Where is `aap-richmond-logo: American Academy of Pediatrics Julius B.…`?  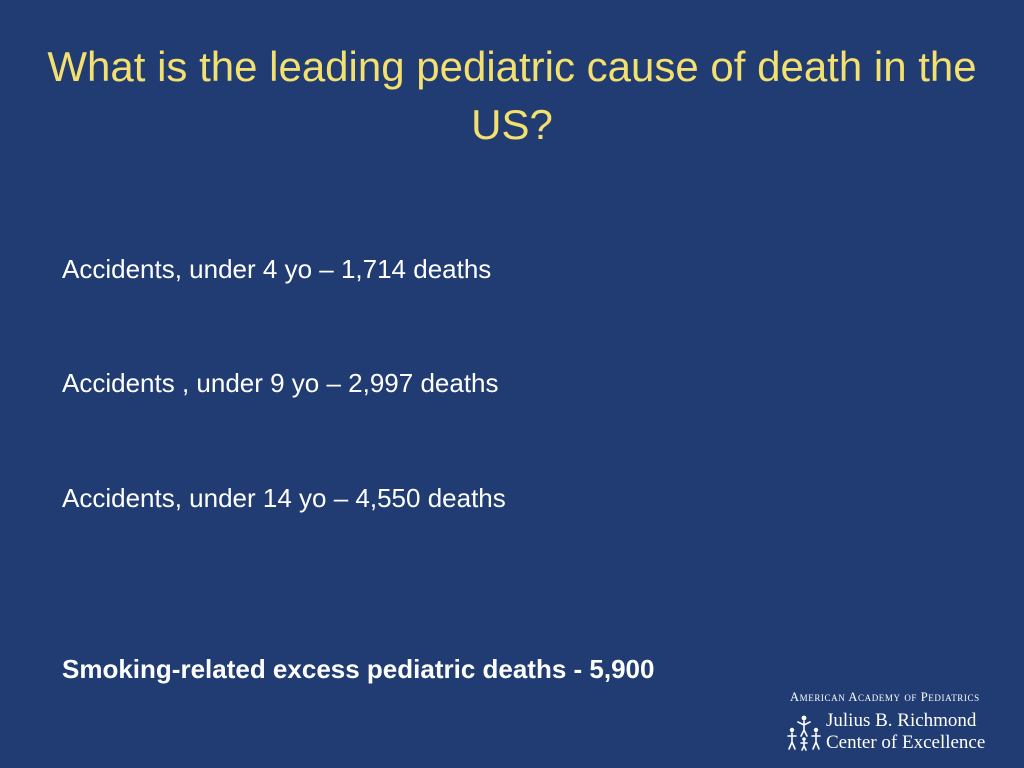
aap-richmond-logo: American Academy of Pediatrics Julius B.… is located at coordinates (894, 725).